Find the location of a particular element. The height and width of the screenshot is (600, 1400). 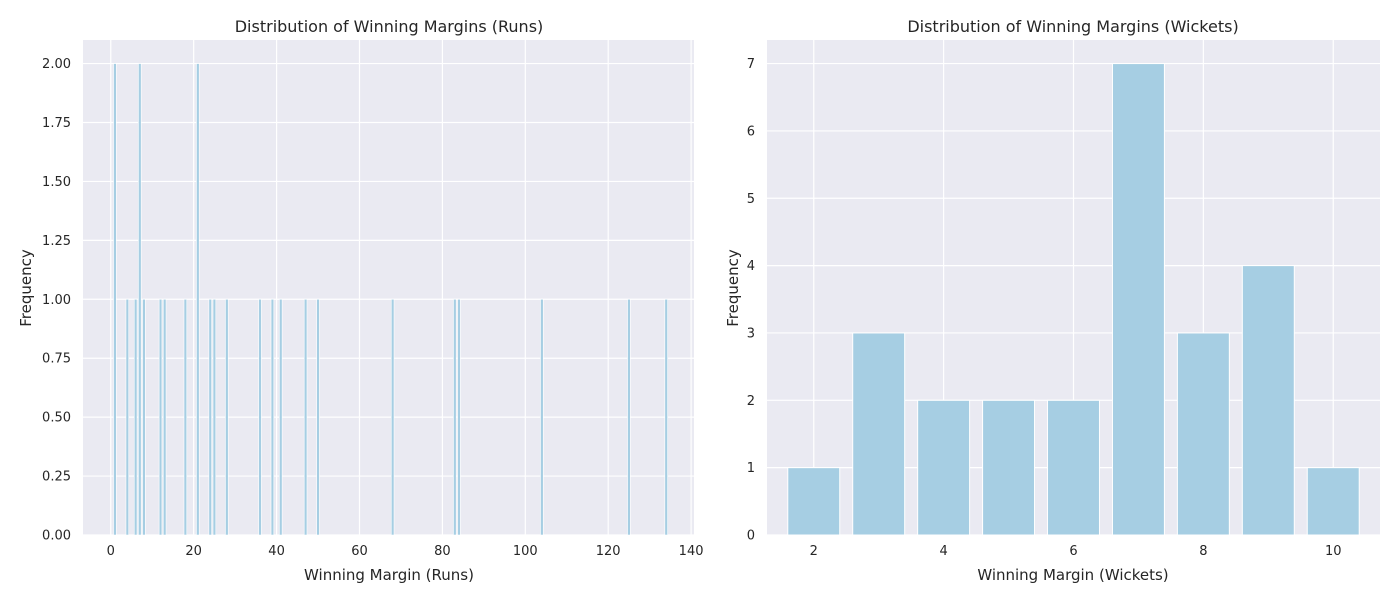

y-tick-label-runs: 2.00 is located at coordinates (56, 64).